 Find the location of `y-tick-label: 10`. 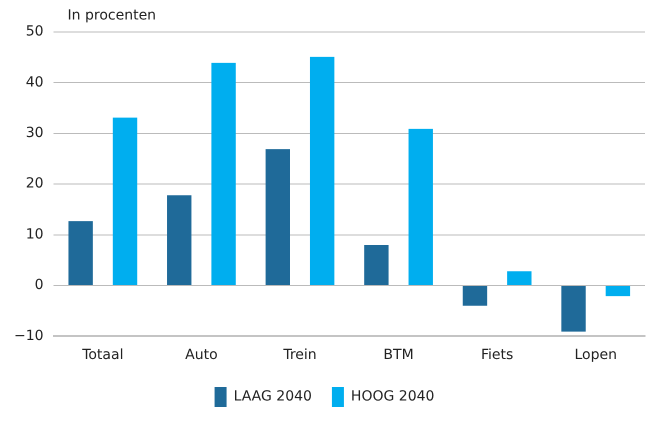

y-tick-label: 10 is located at coordinates (35, 234).